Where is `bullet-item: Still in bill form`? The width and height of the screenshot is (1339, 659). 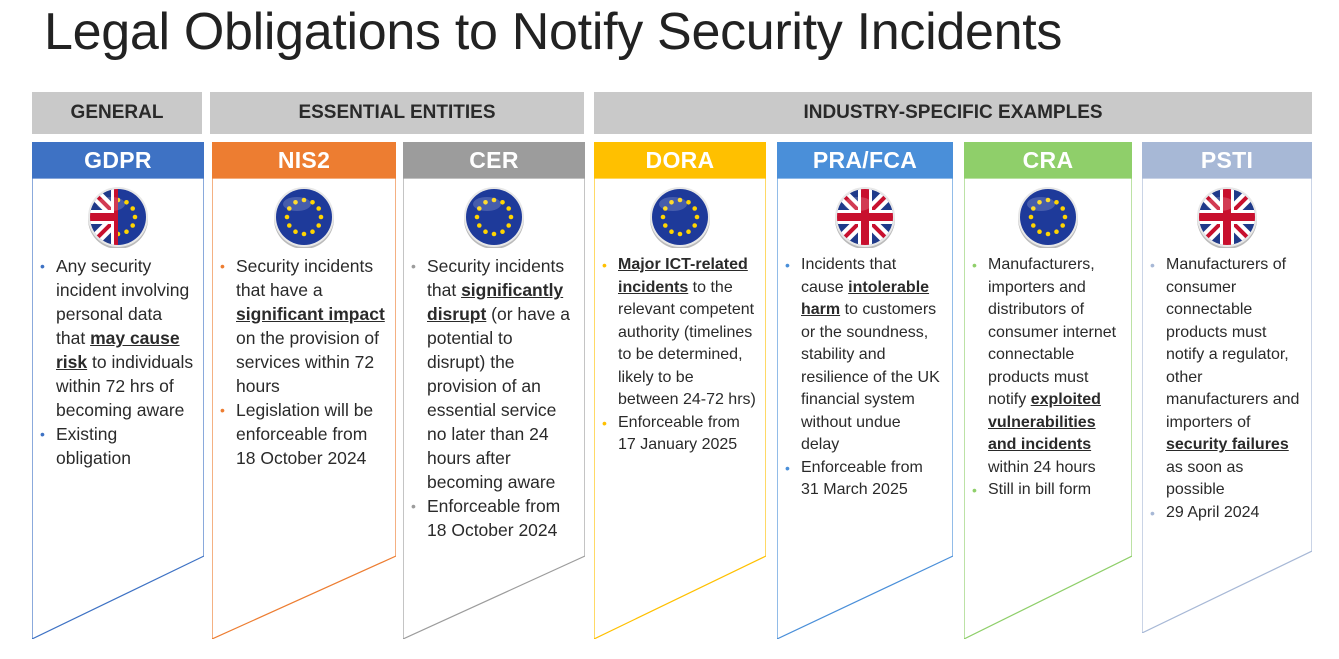
bullet-item: Still in bill form is located at coordinates (1043, 490).